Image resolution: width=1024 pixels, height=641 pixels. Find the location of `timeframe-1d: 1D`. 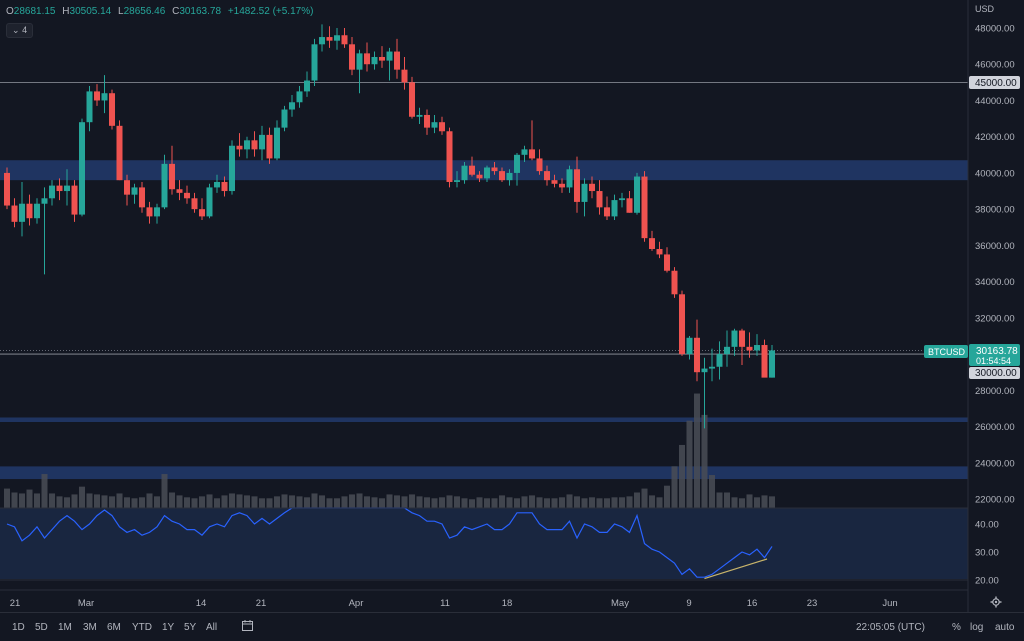

timeframe-1d: 1D is located at coordinates (18, 627).